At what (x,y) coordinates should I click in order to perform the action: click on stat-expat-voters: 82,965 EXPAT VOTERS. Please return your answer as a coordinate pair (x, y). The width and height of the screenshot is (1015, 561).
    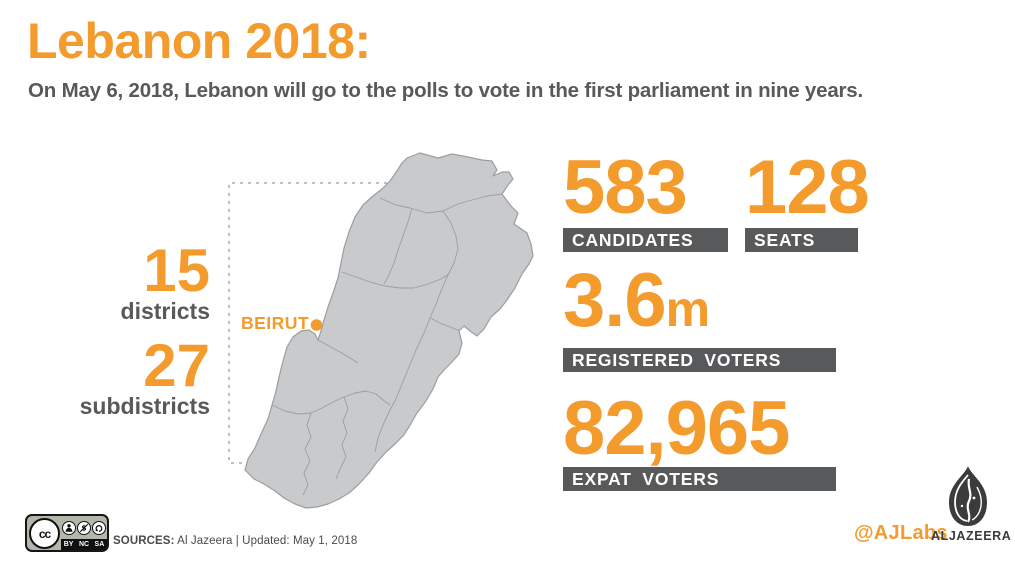
    Looking at the image, I should click on (699, 440).